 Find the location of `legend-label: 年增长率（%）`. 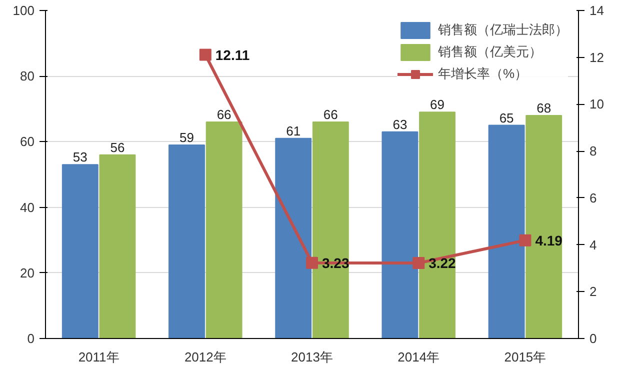

legend-label: 年增长率（%） is located at coordinates (483, 74).